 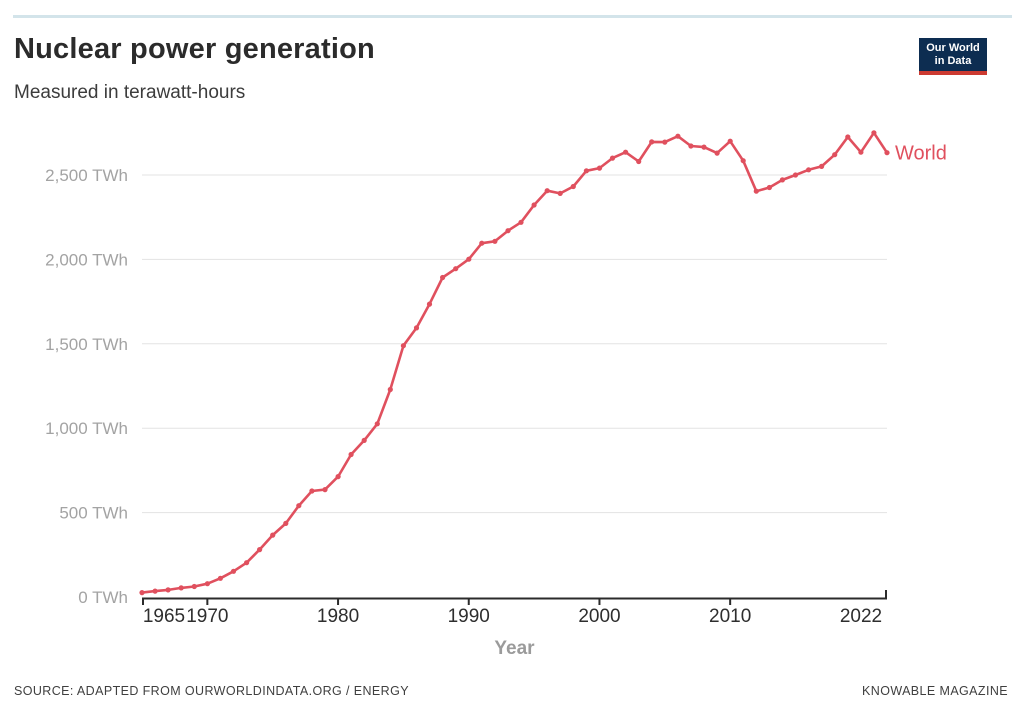 What do you see at coordinates (953, 48) in the screenshot?
I see `logo-line-1: Our World` at bounding box center [953, 48].